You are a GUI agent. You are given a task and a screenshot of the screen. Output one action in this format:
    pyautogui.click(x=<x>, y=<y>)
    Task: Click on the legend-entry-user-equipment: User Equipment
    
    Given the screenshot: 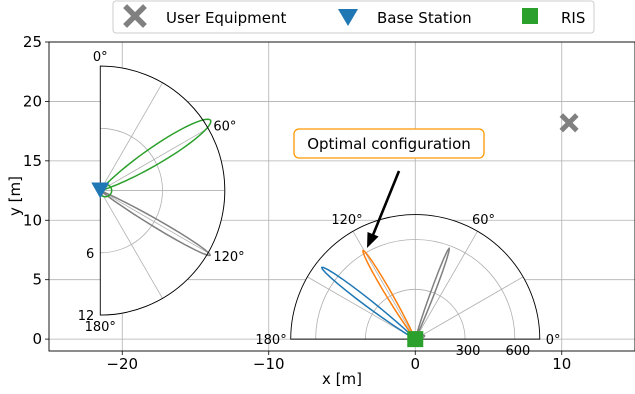 What is the action you would take?
    pyautogui.click(x=204, y=16)
    